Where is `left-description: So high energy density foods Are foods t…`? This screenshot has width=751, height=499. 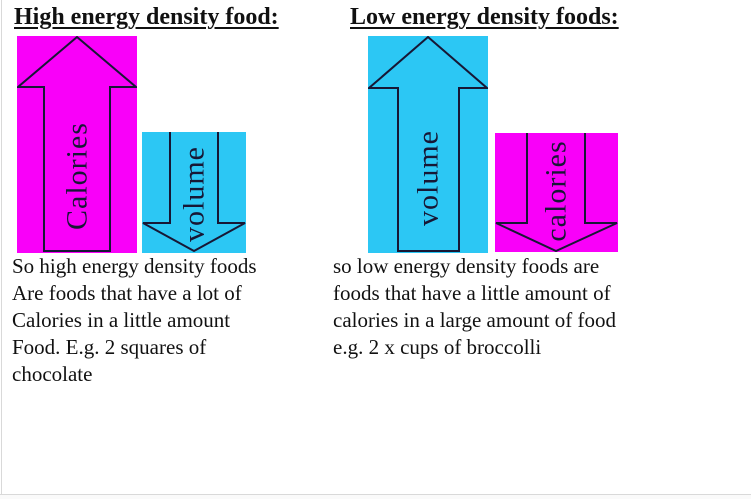
left-description: So high energy density foods Are foods t… is located at coordinates (172, 320).